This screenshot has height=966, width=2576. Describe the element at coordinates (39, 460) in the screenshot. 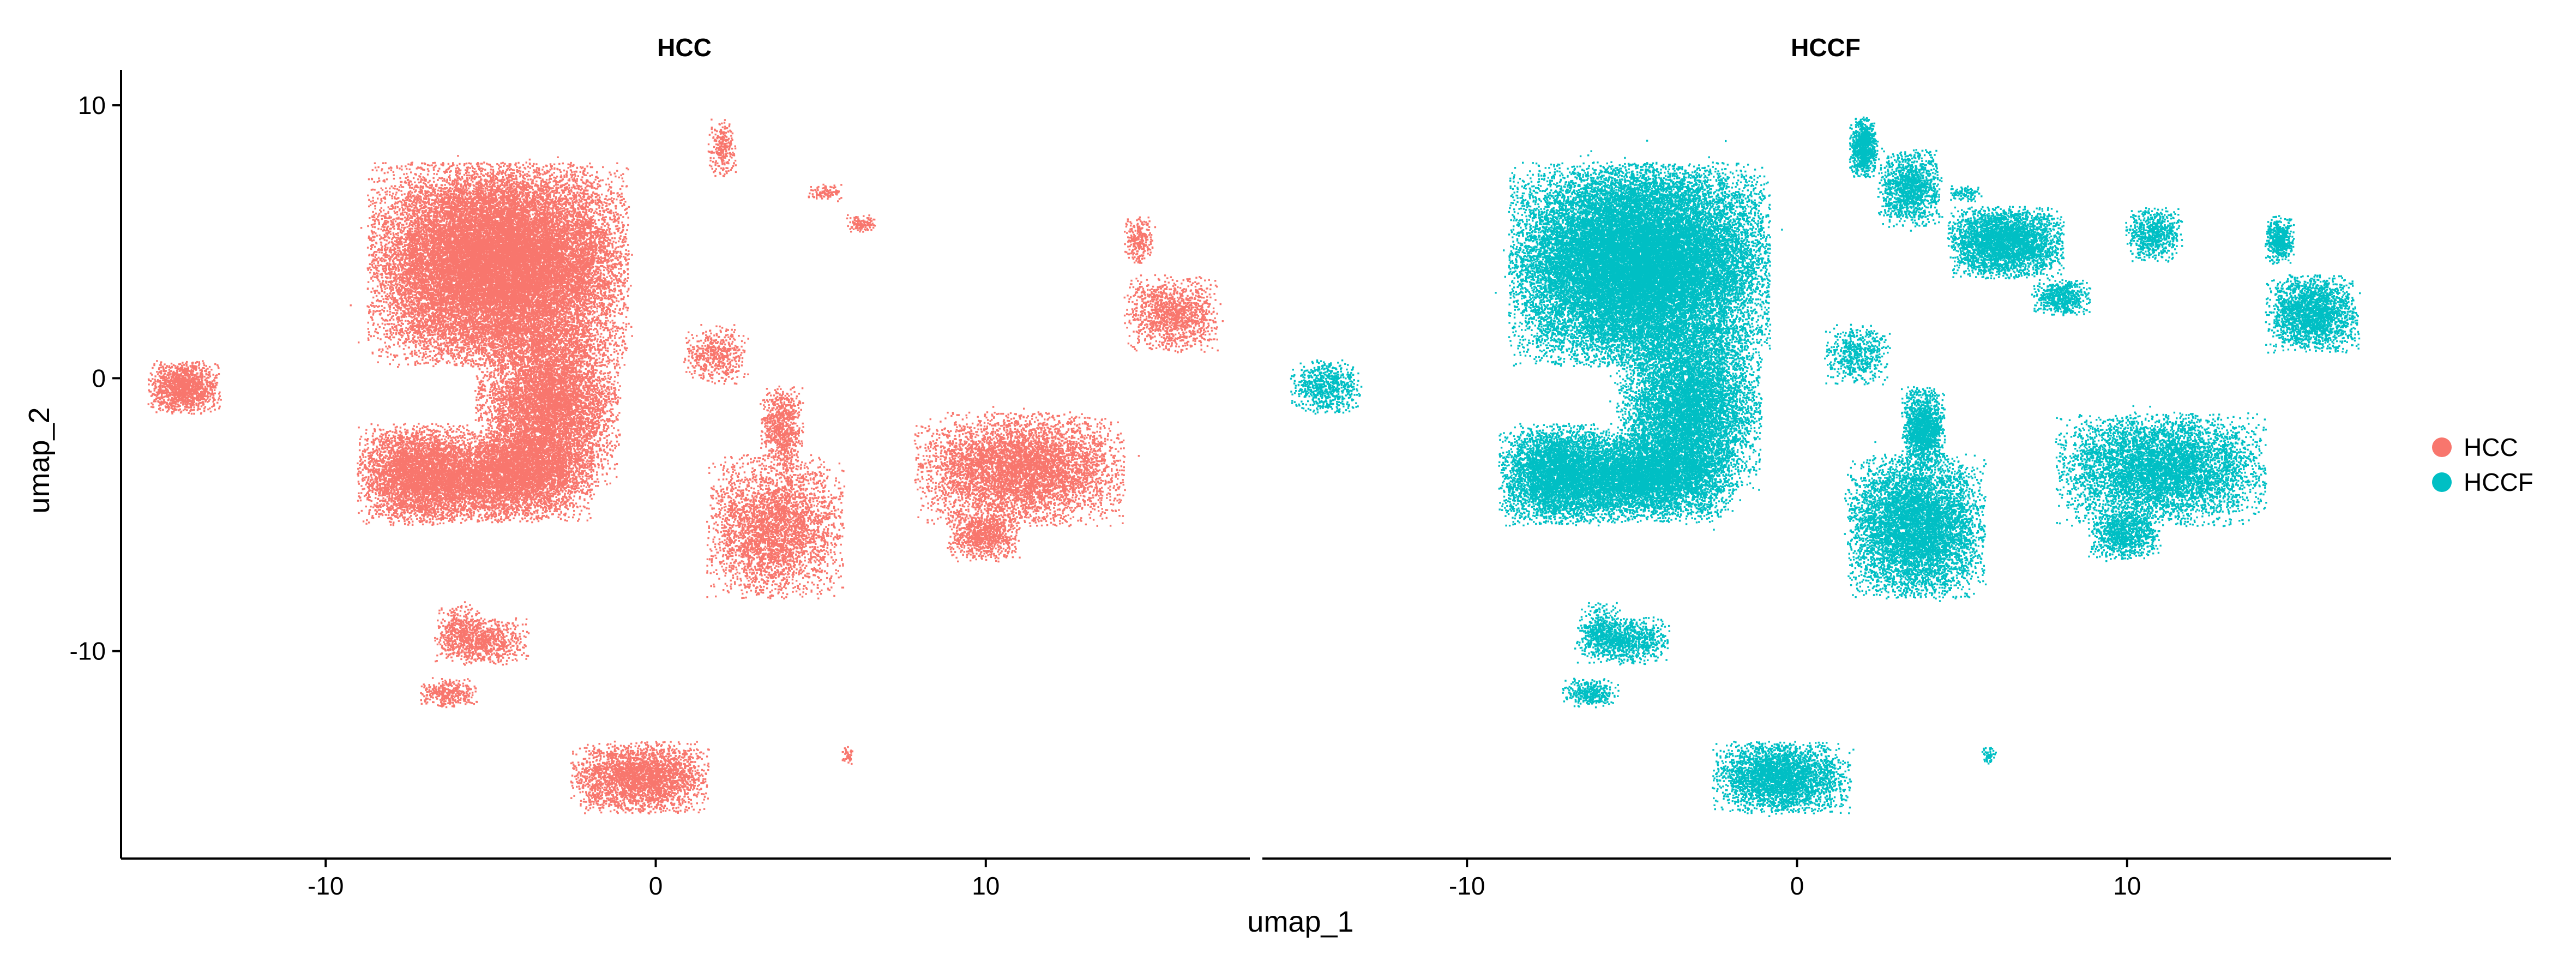

I see `y-axis-label: umap_2` at that location.